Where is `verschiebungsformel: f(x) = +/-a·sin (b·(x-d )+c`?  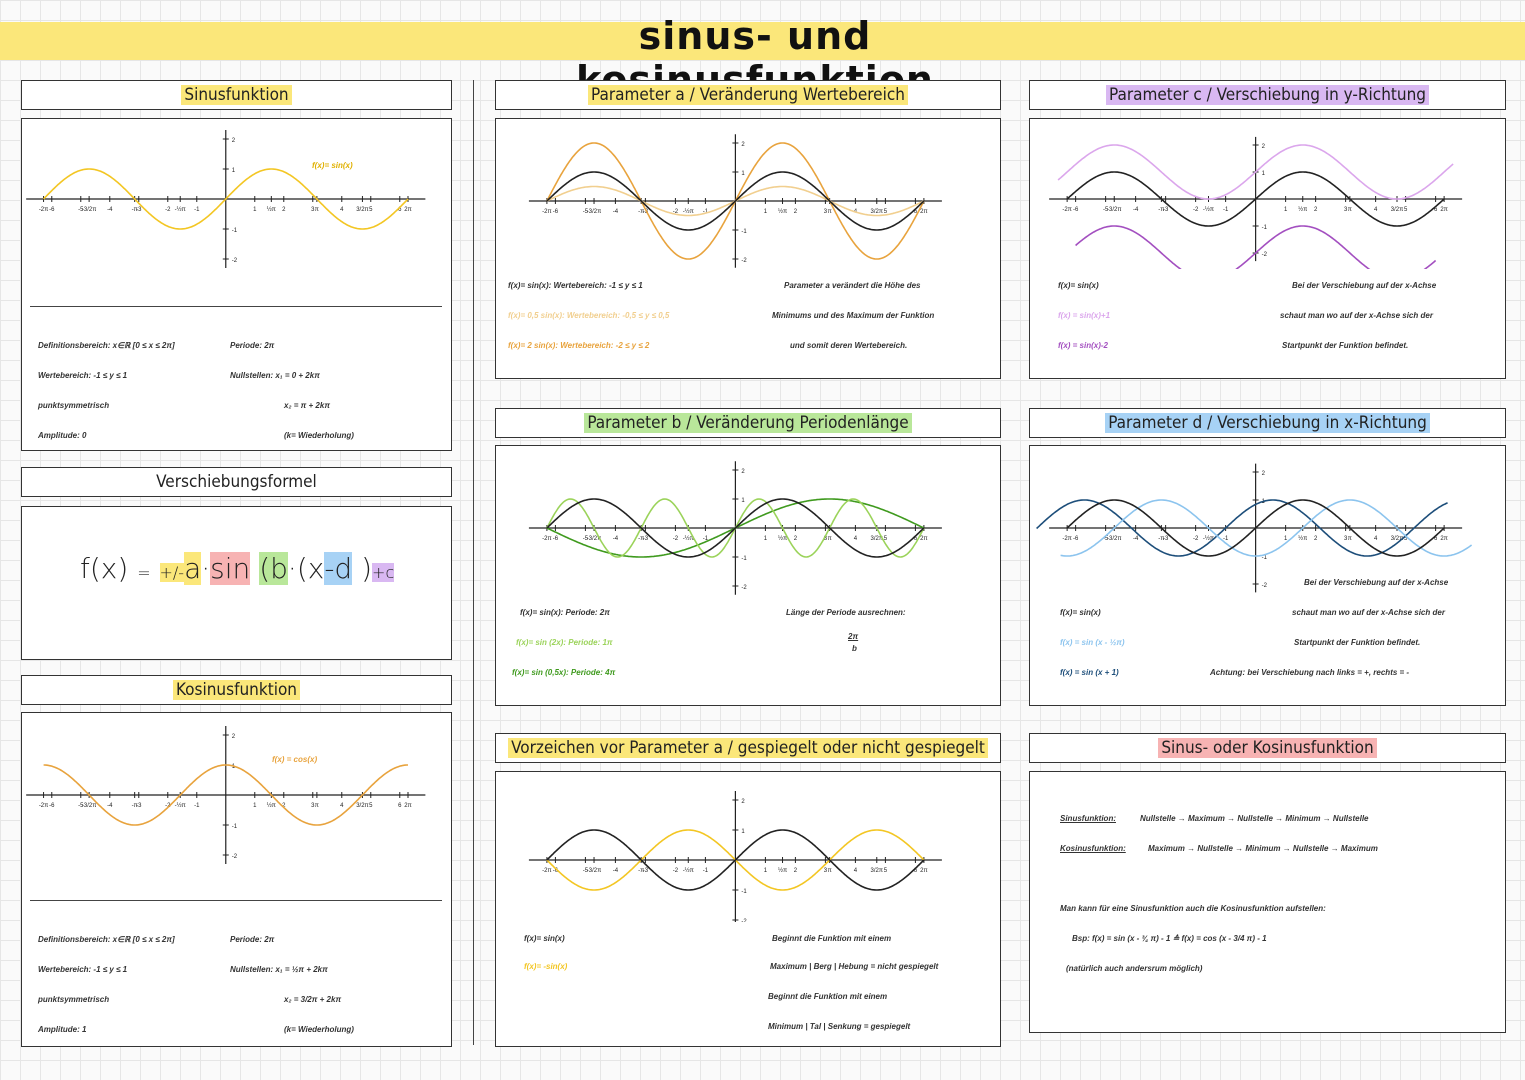
verschiebungsformel: f(x) = +/-a·sin (b·(x-d )+c is located at coordinates (237, 568).